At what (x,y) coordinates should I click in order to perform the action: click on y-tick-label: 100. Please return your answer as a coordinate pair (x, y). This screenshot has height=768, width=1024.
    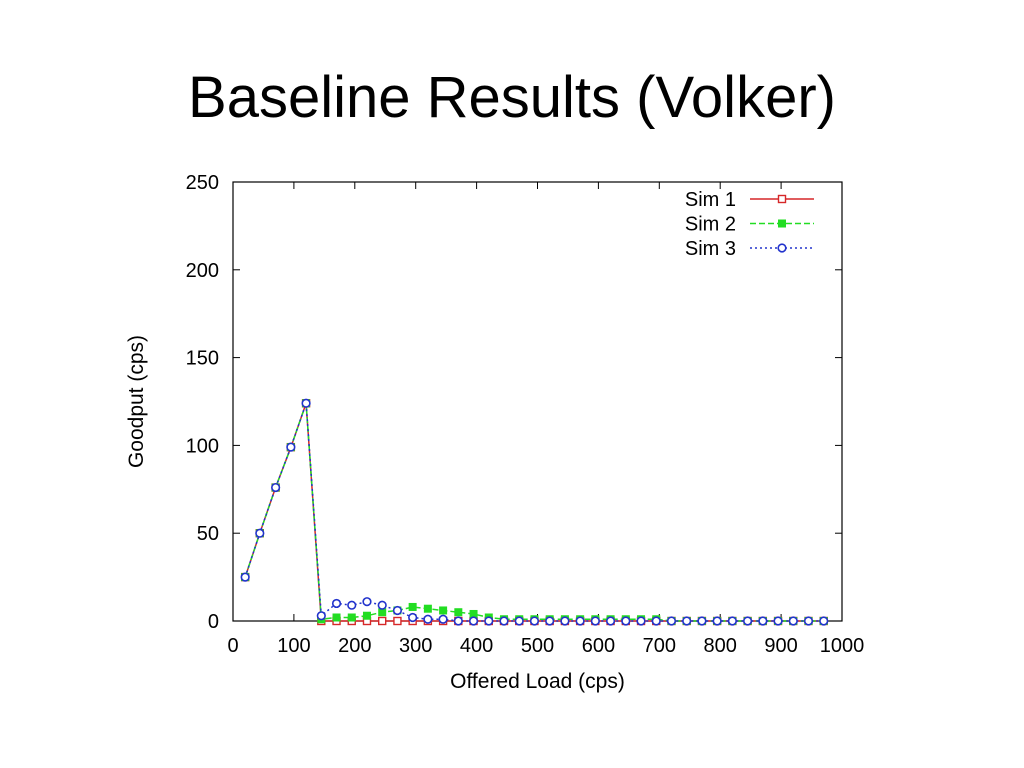
    Looking at the image, I should click on (202, 446).